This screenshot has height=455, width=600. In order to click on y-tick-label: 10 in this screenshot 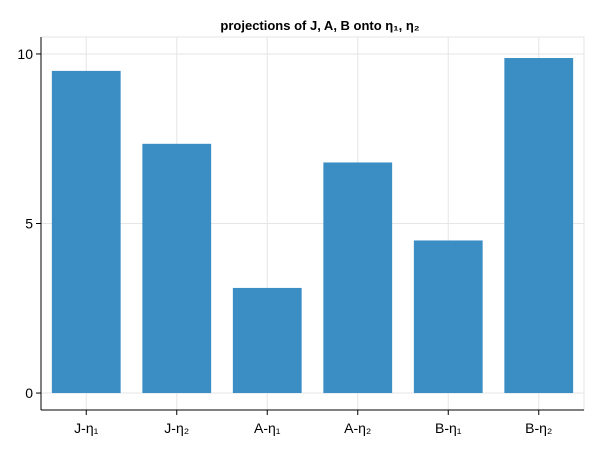, I will do `click(25, 54)`.